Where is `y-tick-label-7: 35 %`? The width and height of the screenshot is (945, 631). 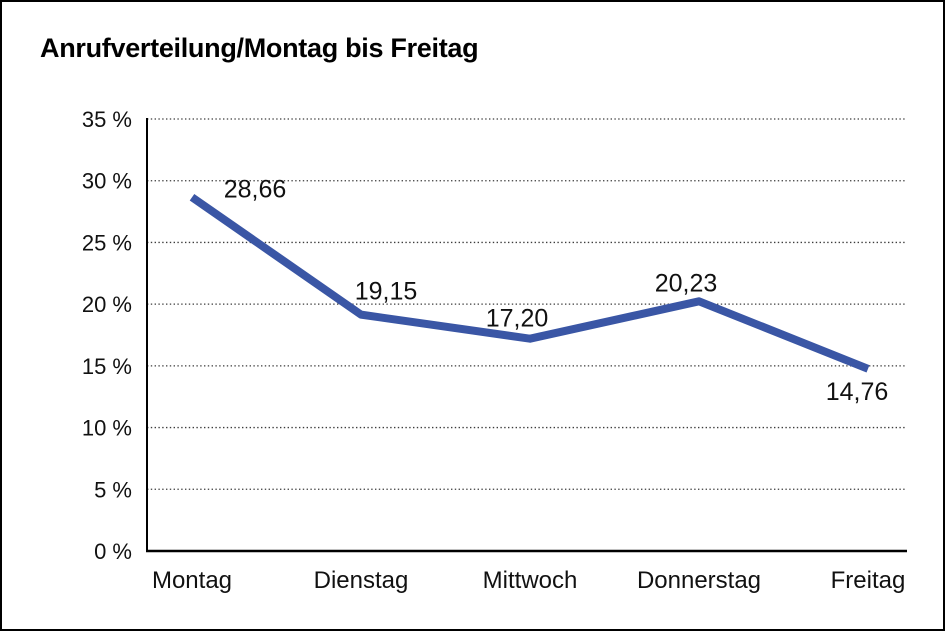
y-tick-label-7: 35 % is located at coordinates (107, 119).